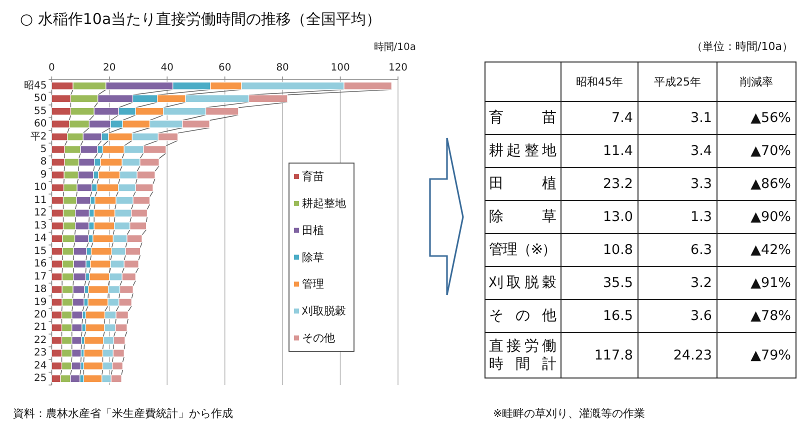 The height and width of the screenshot is (432, 810). What do you see at coordinates (340, 68) in the screenshot?
I see `x-tick-label: 100` at bounding box center [340, 68].